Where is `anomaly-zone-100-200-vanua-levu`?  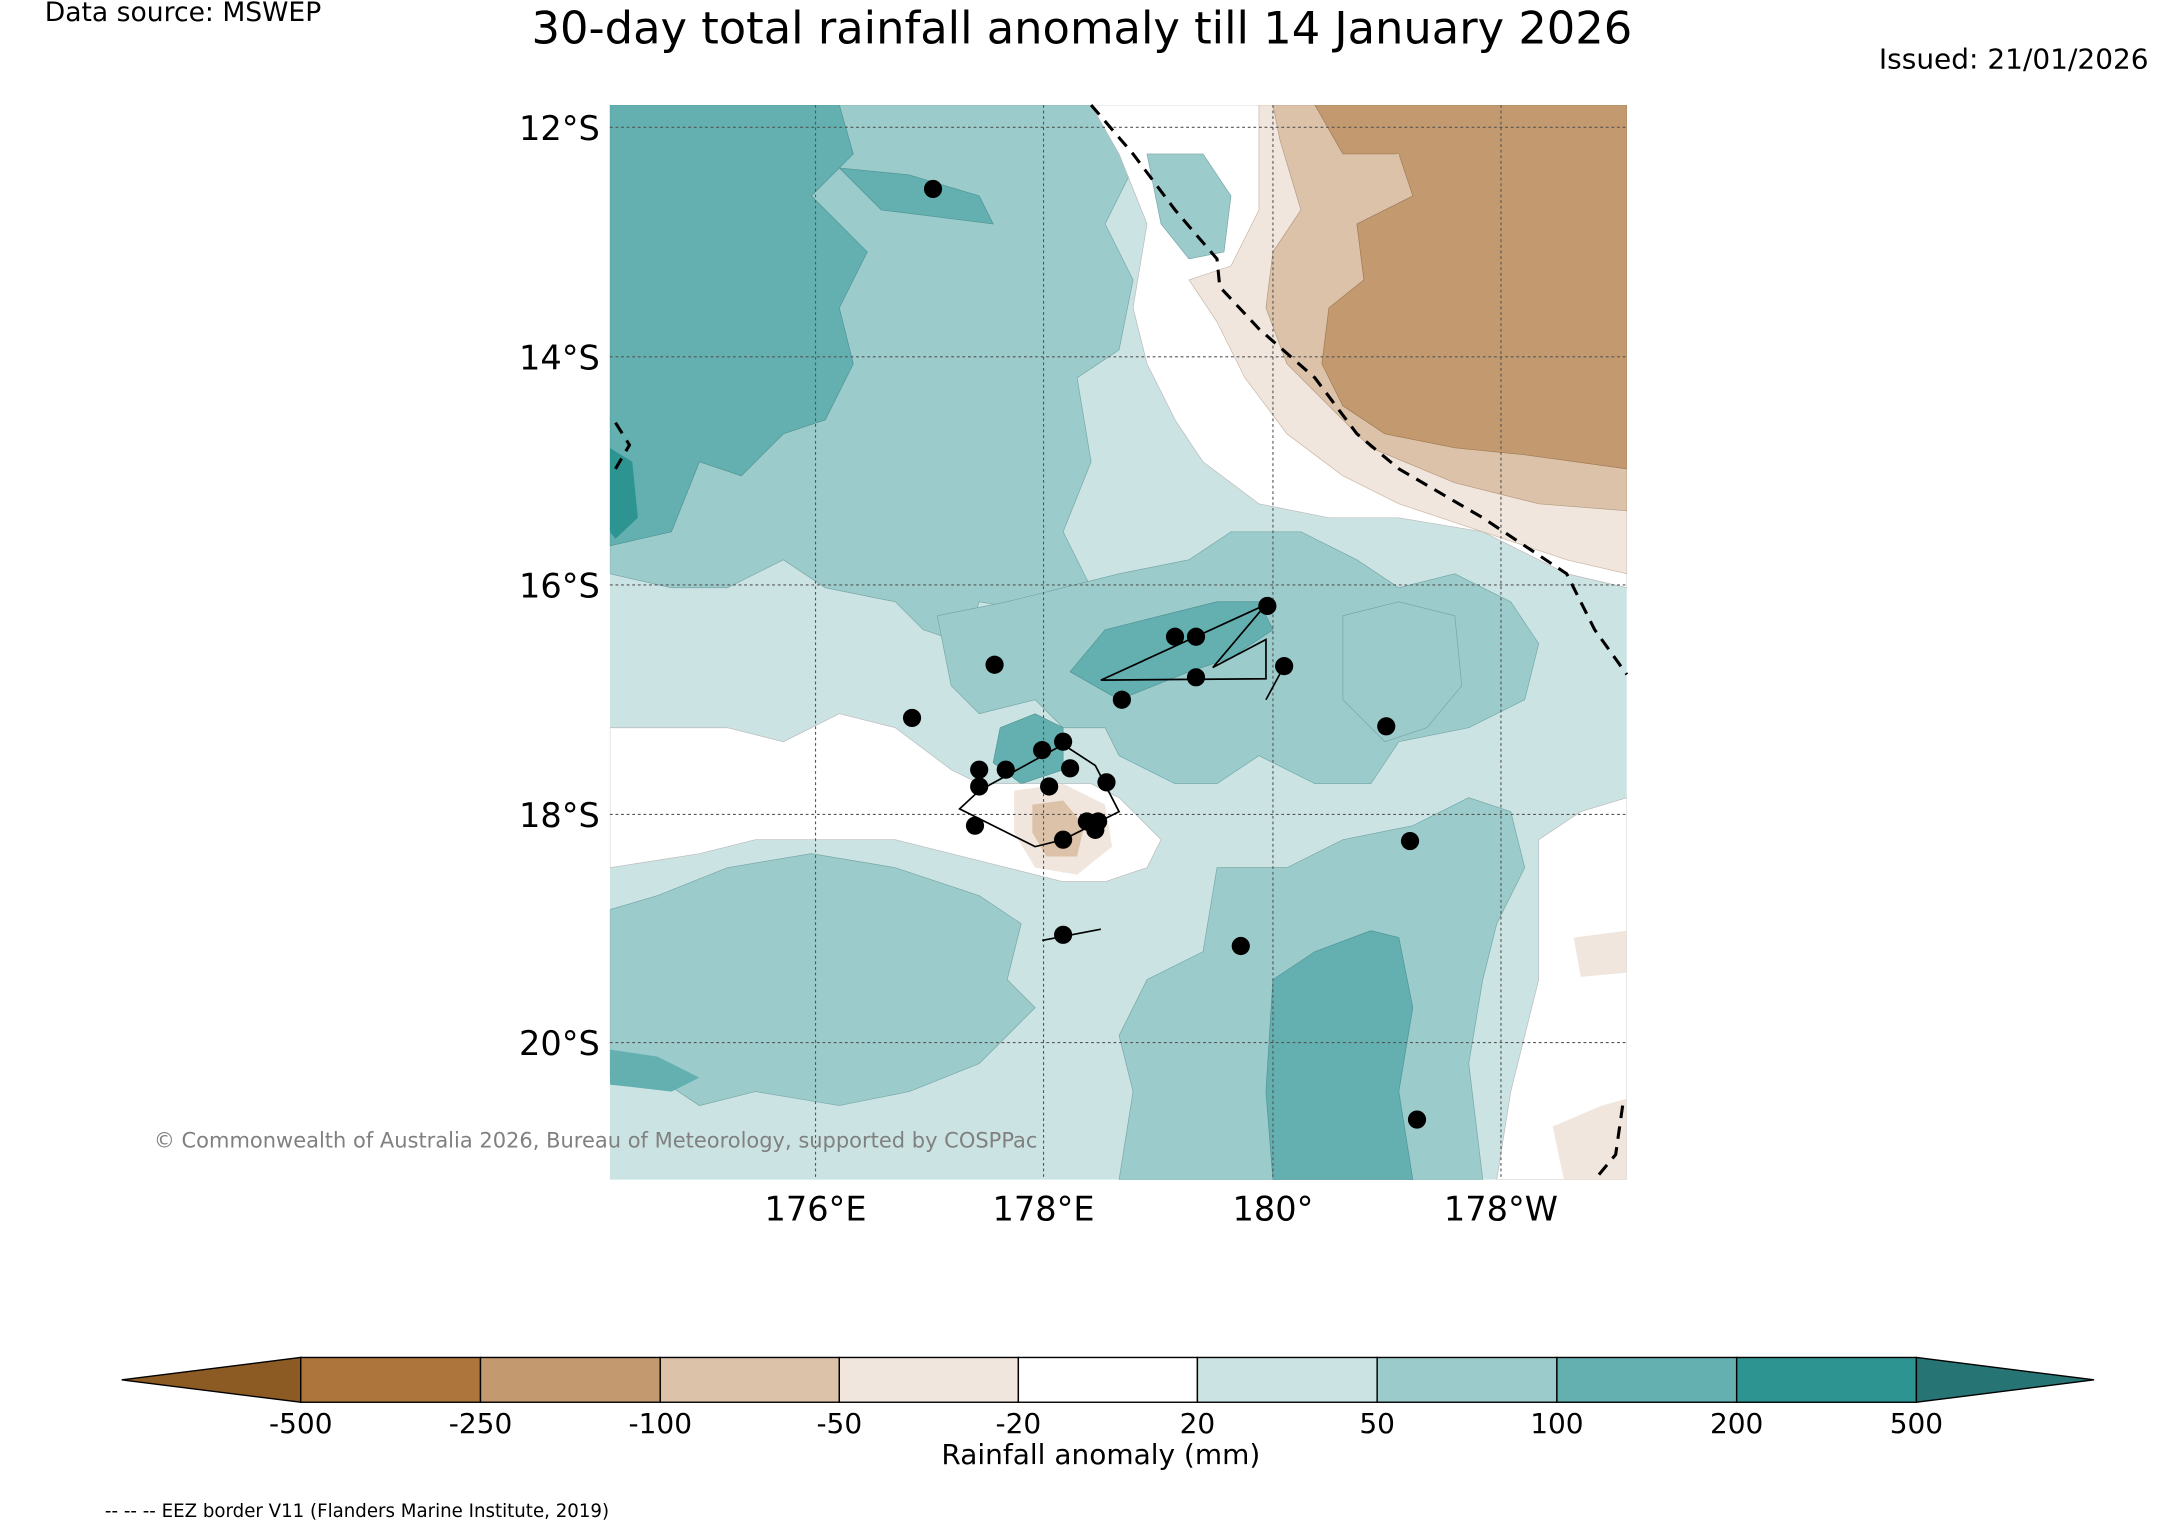 anomaly-zone-100-200-vanua-levu is located at coordinates (1171, 651).